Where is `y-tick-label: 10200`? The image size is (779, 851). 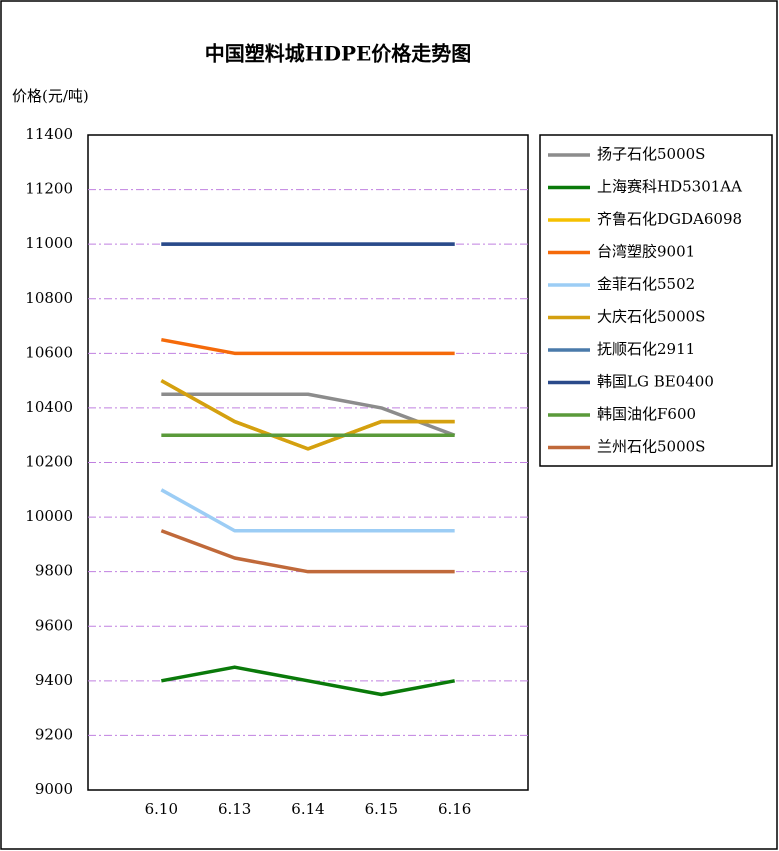
y-tick-label: 10200 is located at coordinates (49, 462).